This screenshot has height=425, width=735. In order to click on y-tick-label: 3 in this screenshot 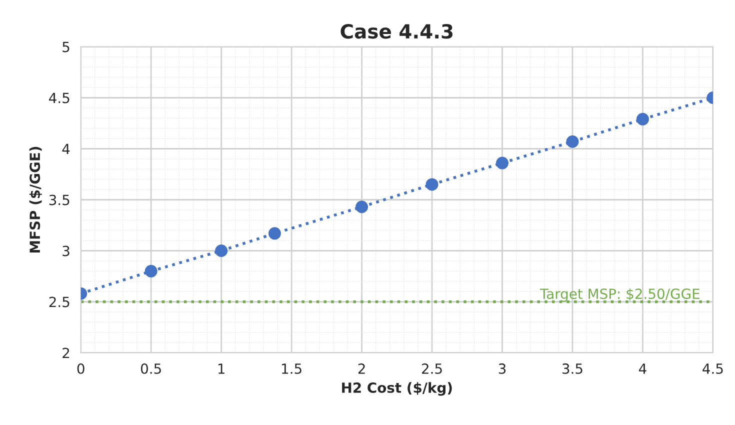, I will do `click(66, 251)`.